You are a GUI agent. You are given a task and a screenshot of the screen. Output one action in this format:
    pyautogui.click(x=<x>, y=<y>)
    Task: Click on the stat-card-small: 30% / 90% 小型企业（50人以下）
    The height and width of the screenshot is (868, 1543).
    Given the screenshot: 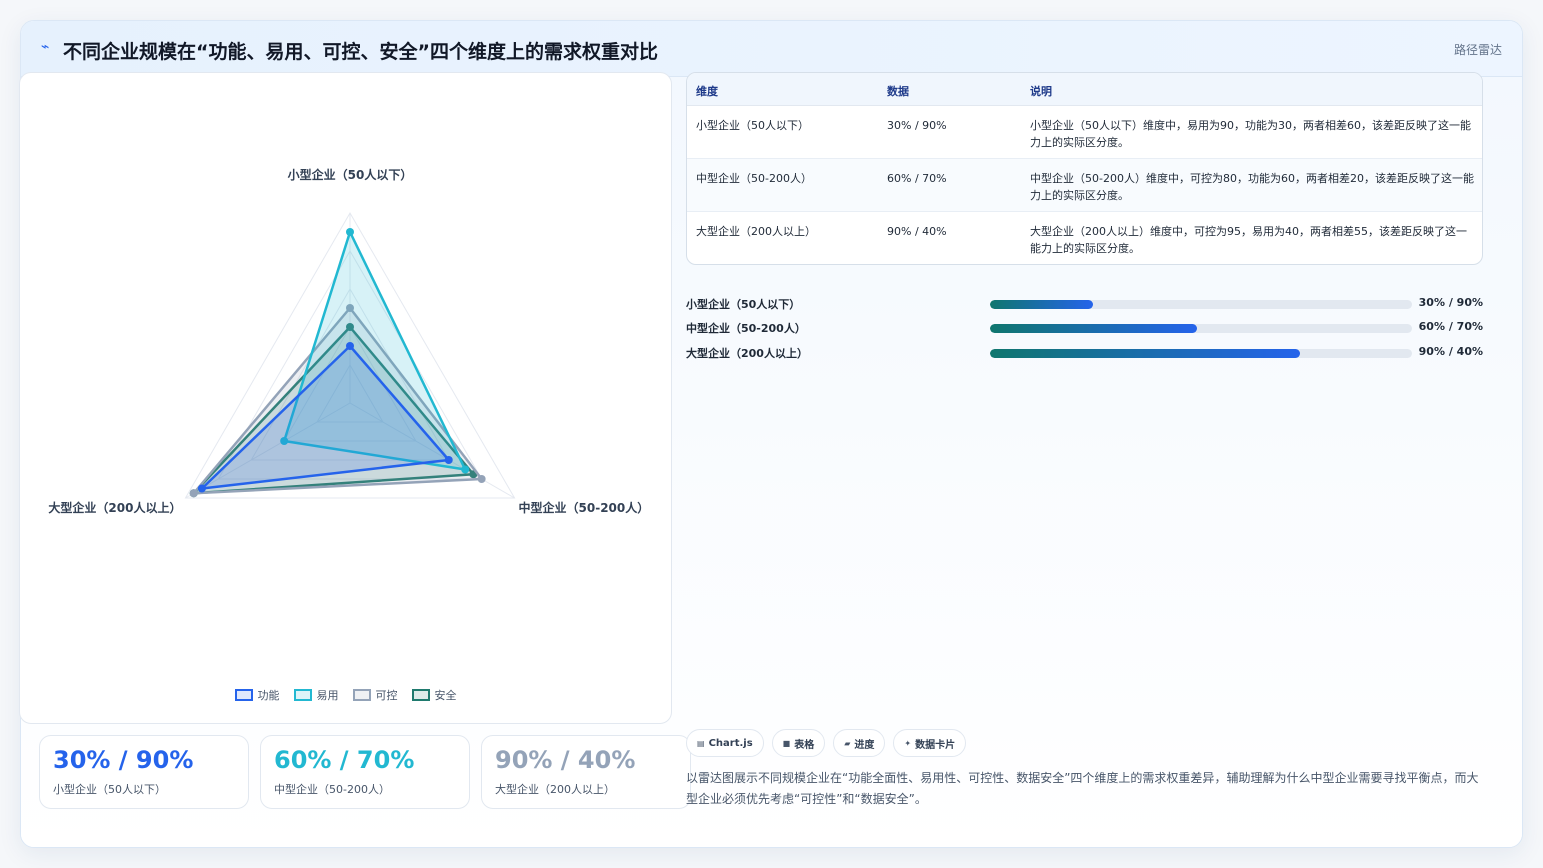 What is the action you would take?
    pyautogui.click(x=144, y=772)
    